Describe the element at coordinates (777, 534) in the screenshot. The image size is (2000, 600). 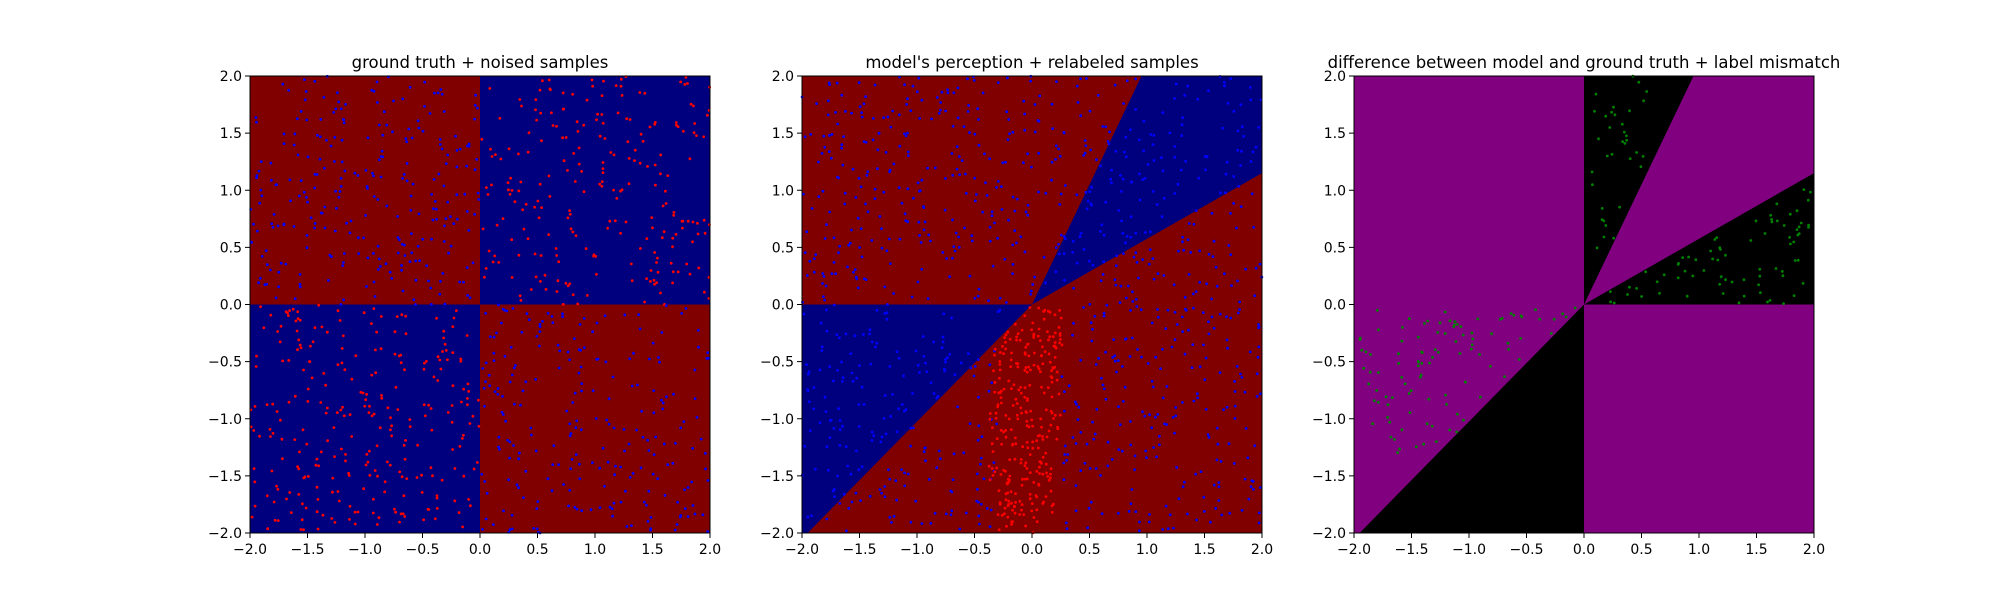
I see `y-tick-label: −2.0` at that location.